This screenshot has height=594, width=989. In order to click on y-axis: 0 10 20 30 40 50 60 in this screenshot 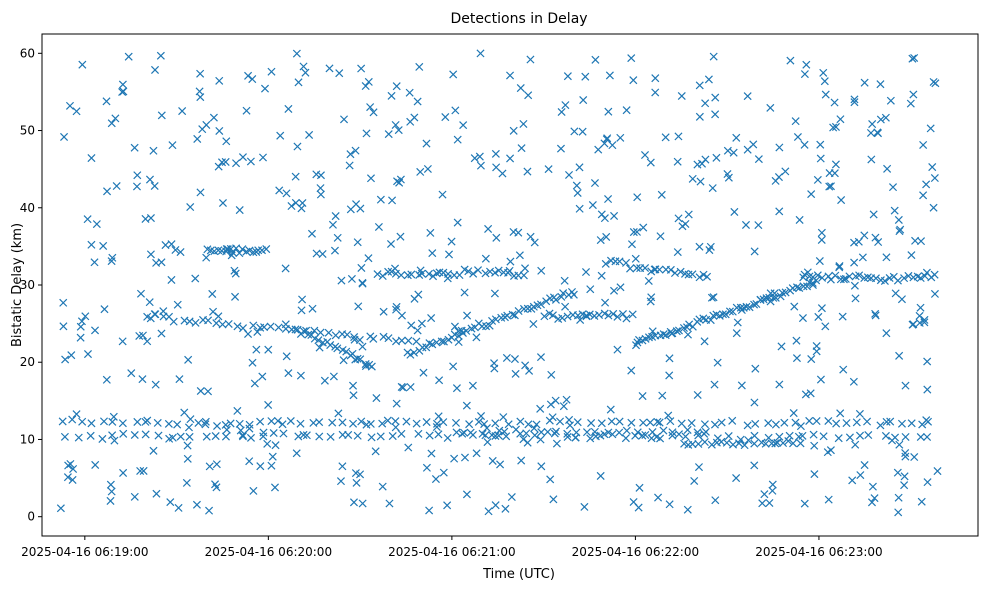, I will do `click(31, 285)`.